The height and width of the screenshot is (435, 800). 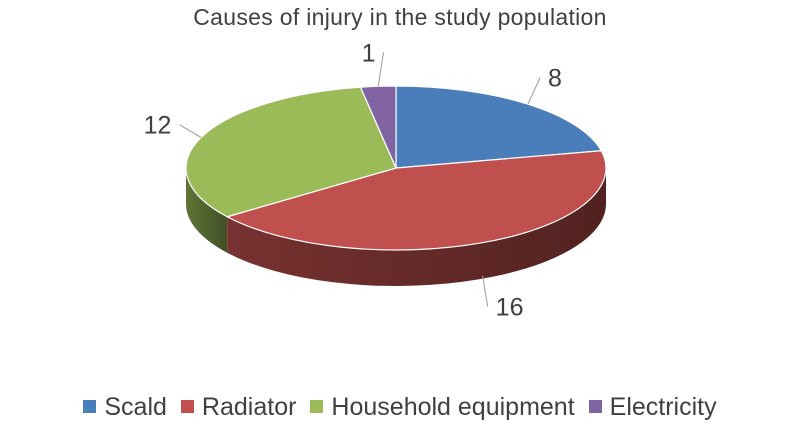 What do you see at coordinates (485, 291) in the screenshot?
I see `leader-line-radiator` at bounding box center [485, 291].